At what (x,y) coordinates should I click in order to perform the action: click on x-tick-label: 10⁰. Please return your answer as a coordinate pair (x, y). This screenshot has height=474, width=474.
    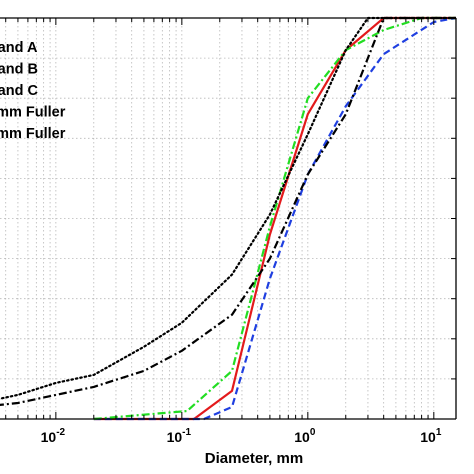
    Looking at the image, I should click on (305, 436).